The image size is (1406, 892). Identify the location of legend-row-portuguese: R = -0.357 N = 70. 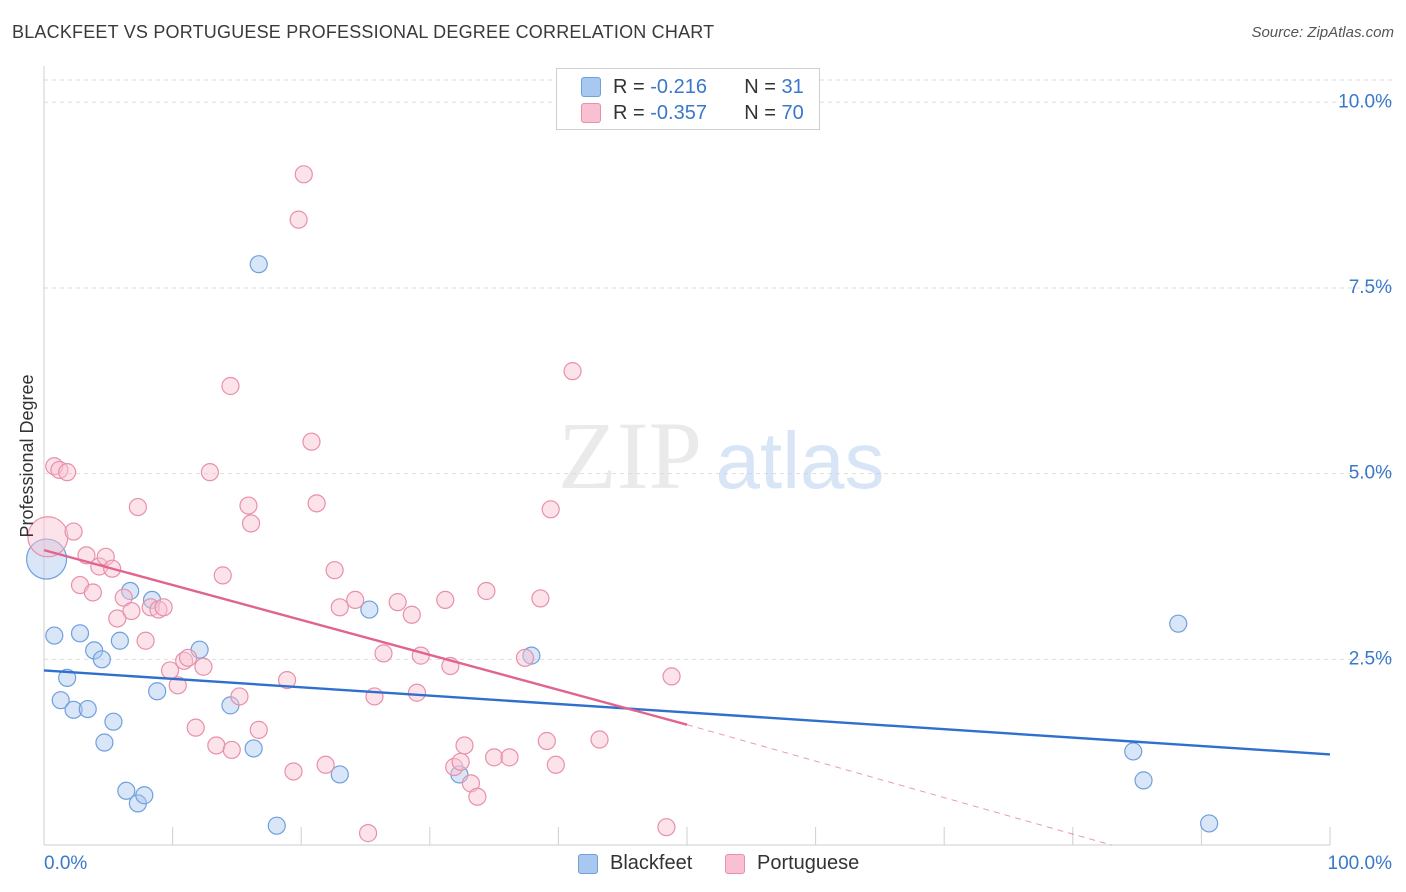
(692, 113).